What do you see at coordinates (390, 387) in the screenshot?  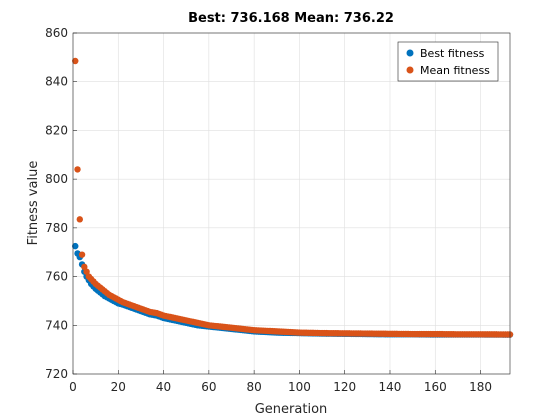 I see `x-tick-label: 140` at bounding box center [390, 387].